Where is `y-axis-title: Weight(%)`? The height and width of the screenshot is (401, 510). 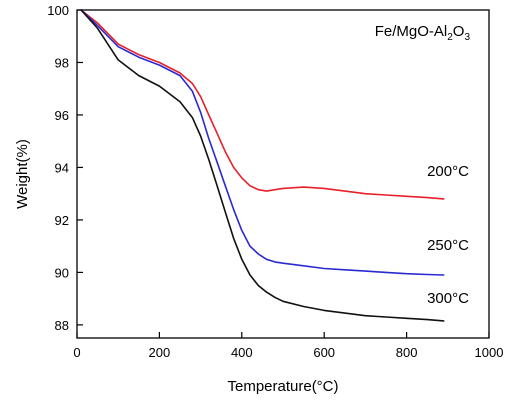 y-axis-title: Weight(%) is located at coordinates (22, 174).